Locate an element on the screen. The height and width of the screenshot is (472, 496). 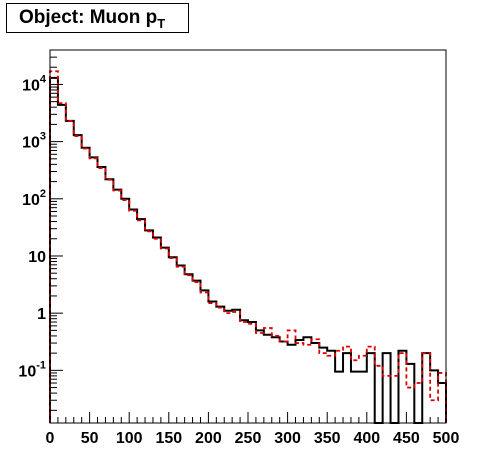
y-tick-label: 1 is located at coordinates (41, 314).